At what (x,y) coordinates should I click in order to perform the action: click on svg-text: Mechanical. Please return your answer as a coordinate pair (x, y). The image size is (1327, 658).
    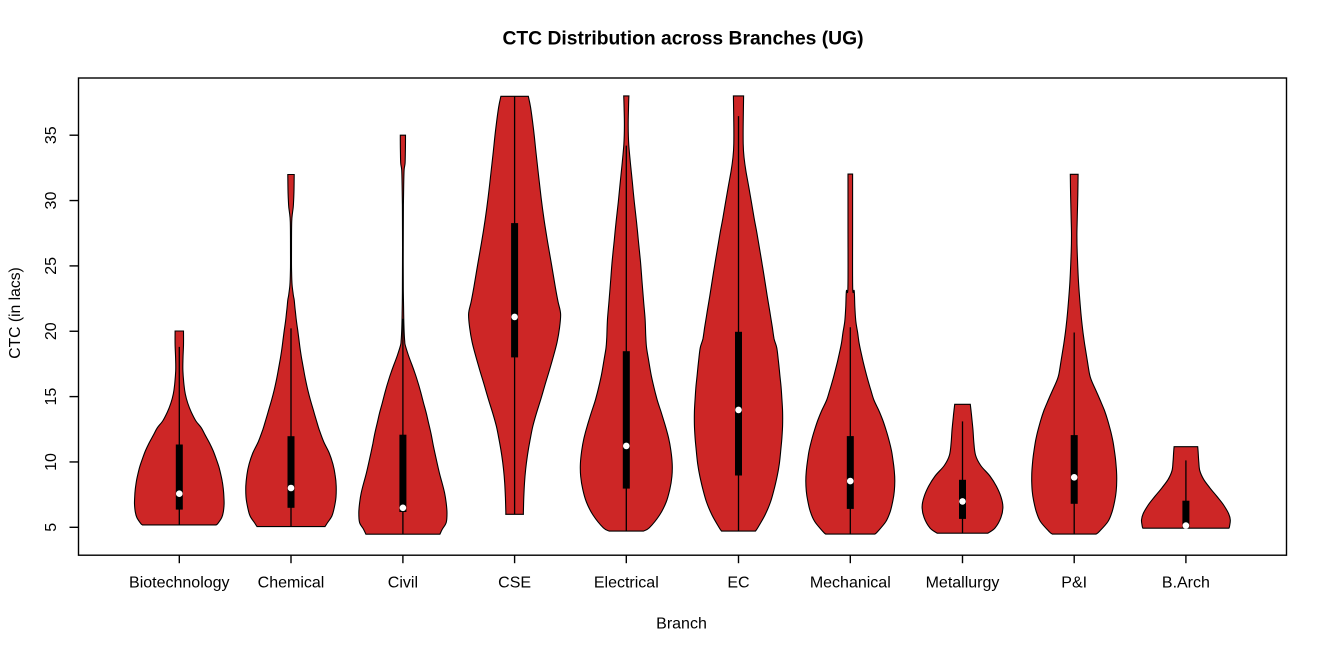
    Looking at the image, I should click on (850, 583).